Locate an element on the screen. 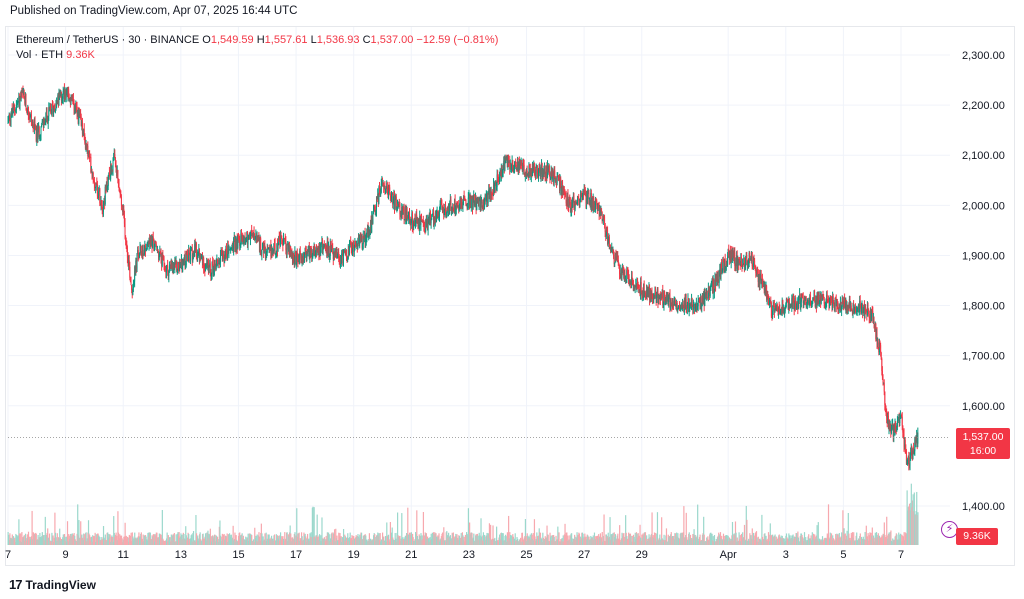  tradingview-footer: 17 TradingView is located at coordinates (52, 584).